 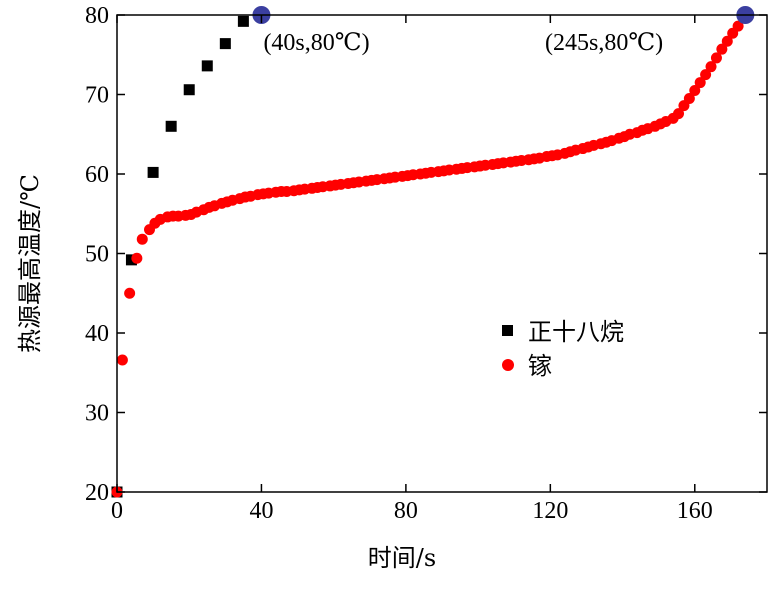 What do you see at coordinates (563, 349) in the screenshot?
I see `legend: 正十八烷 镓` at bounding box center [563, 349].